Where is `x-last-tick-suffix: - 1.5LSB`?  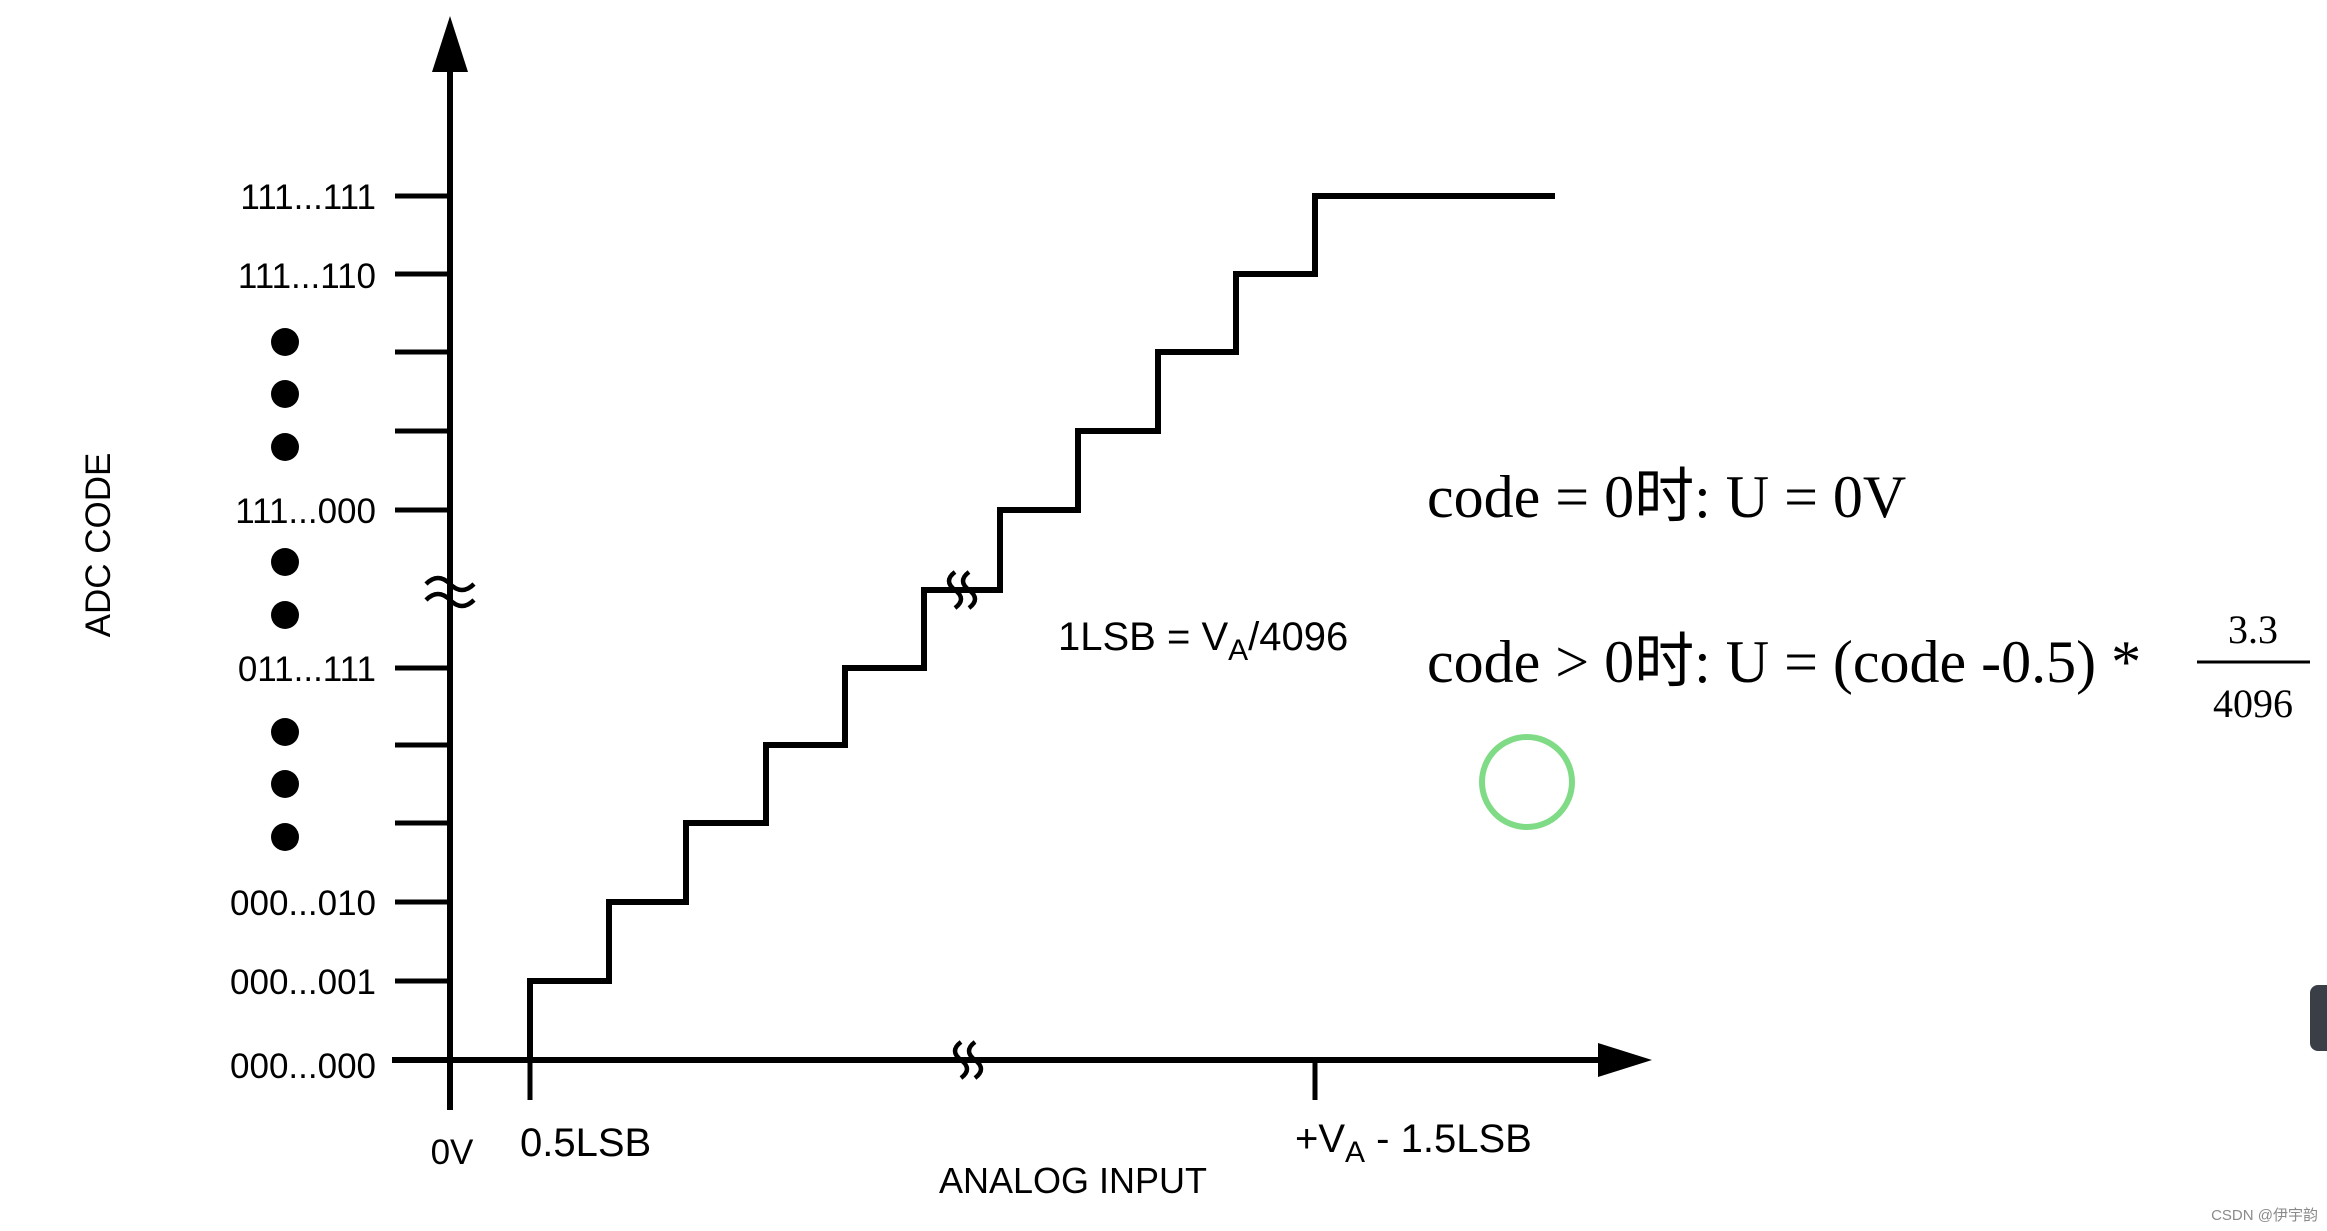
x-last-tick-suffix: - 1.5LSB is located at coordinates (1448, 1139).